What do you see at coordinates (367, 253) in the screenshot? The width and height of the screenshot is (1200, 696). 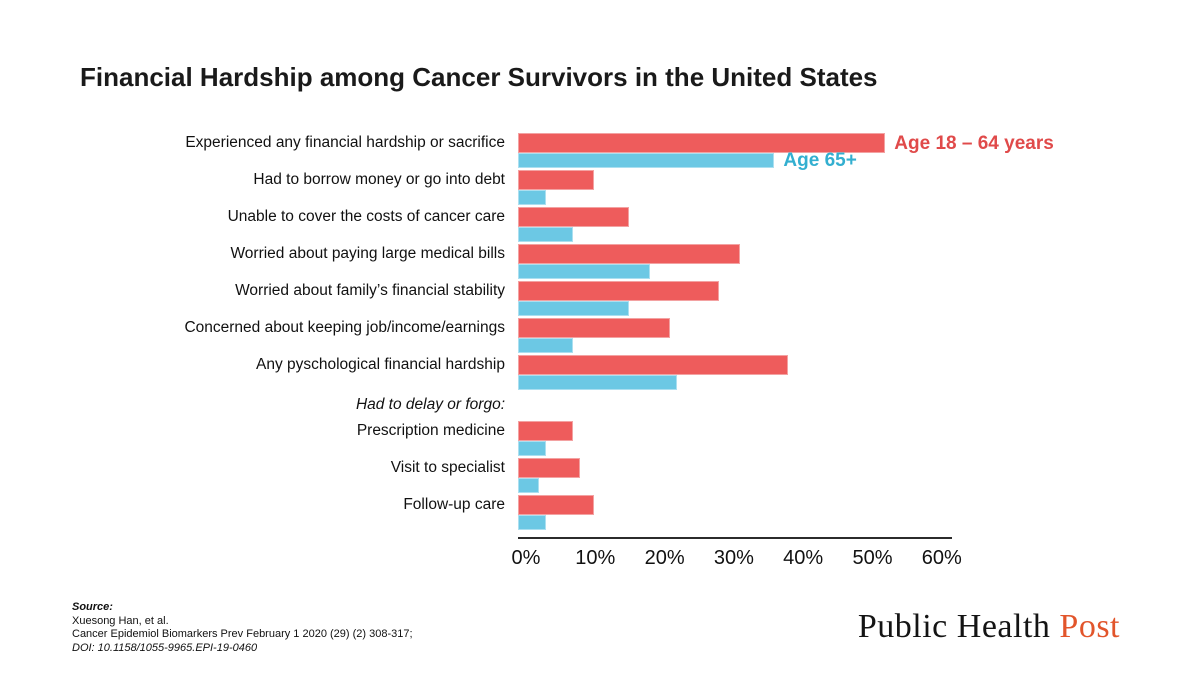 I see `category-label: Worried about paying large medical bills` at bounding box center [367, 253].